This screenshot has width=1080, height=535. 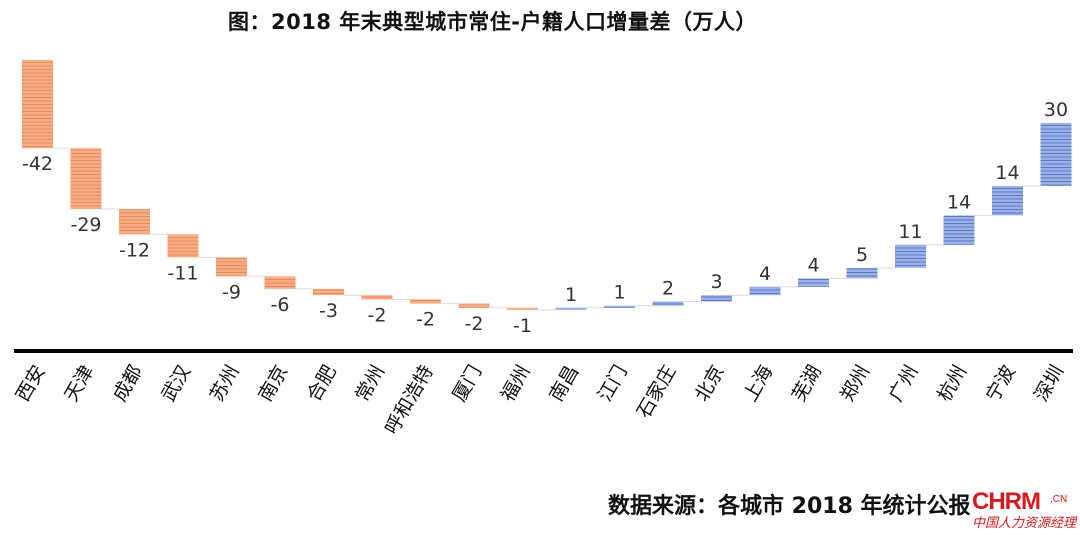 What do you see at coordinates (280, 305) in the screenshot?
I see `value-label: -6` at bounding box center [280, 305].